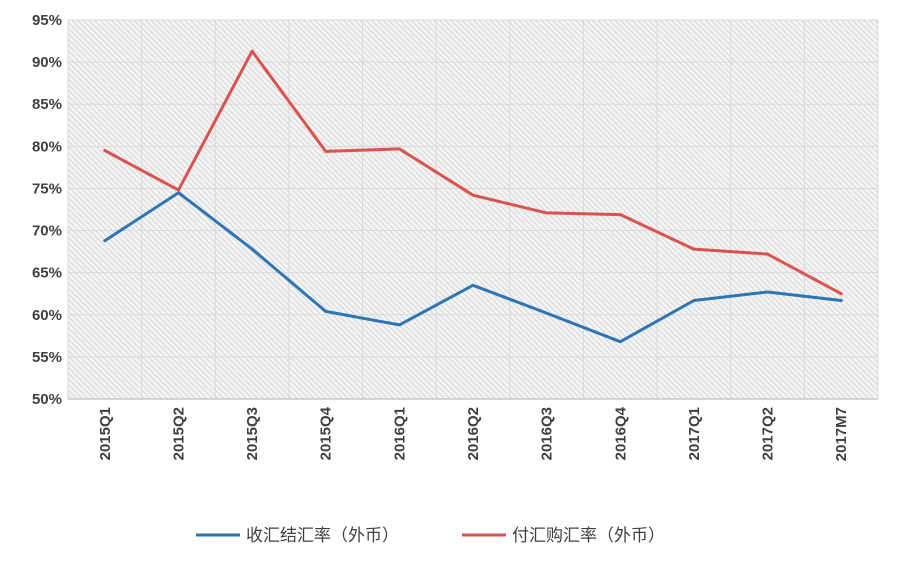  Describe the element at coordinates (768, 433) in the screenshot. I see `x-tick-label: 2017Q2` at that location.